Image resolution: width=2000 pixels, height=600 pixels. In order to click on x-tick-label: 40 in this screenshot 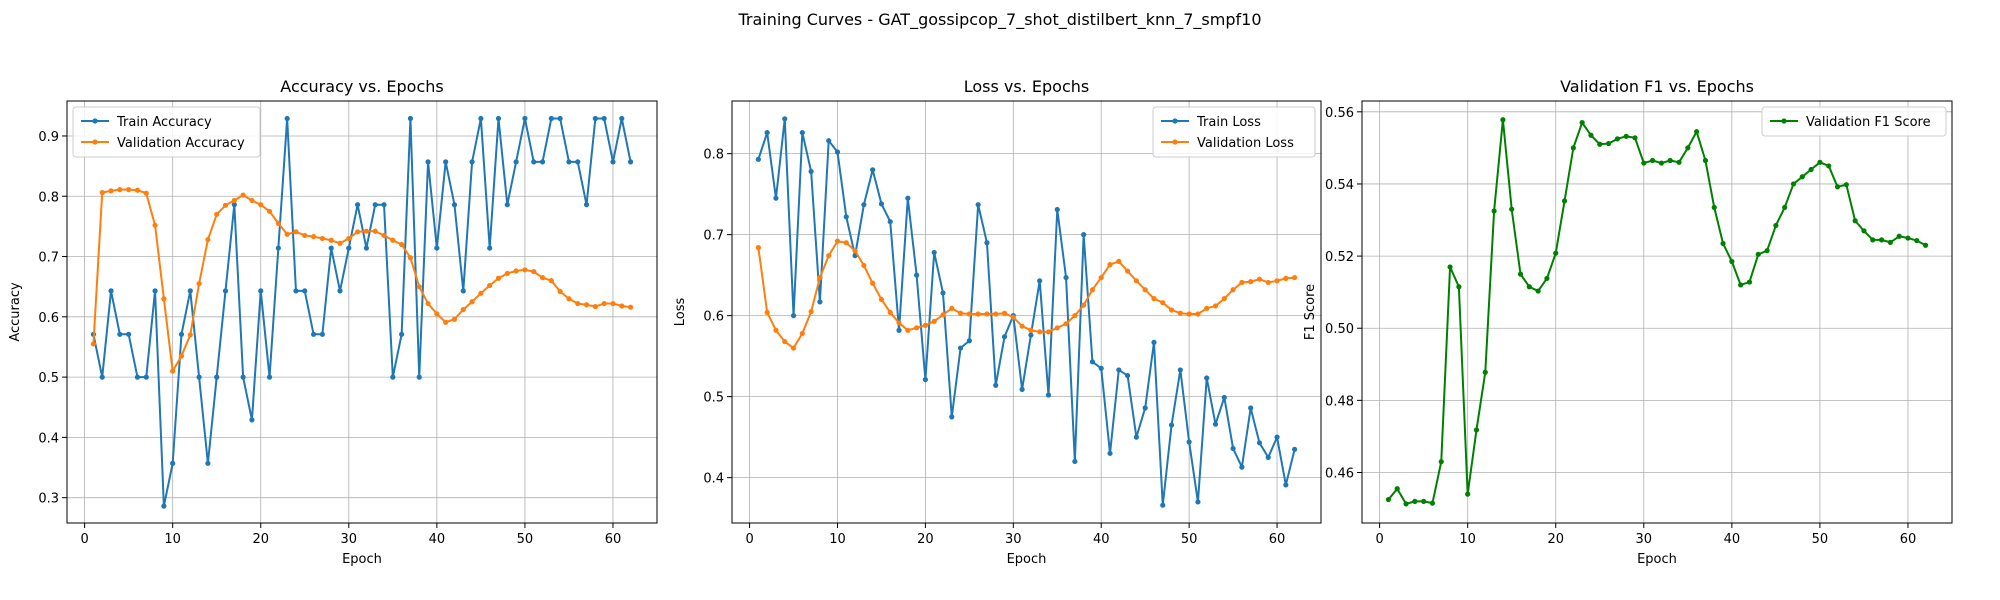, I will do `click(437, 539)`.